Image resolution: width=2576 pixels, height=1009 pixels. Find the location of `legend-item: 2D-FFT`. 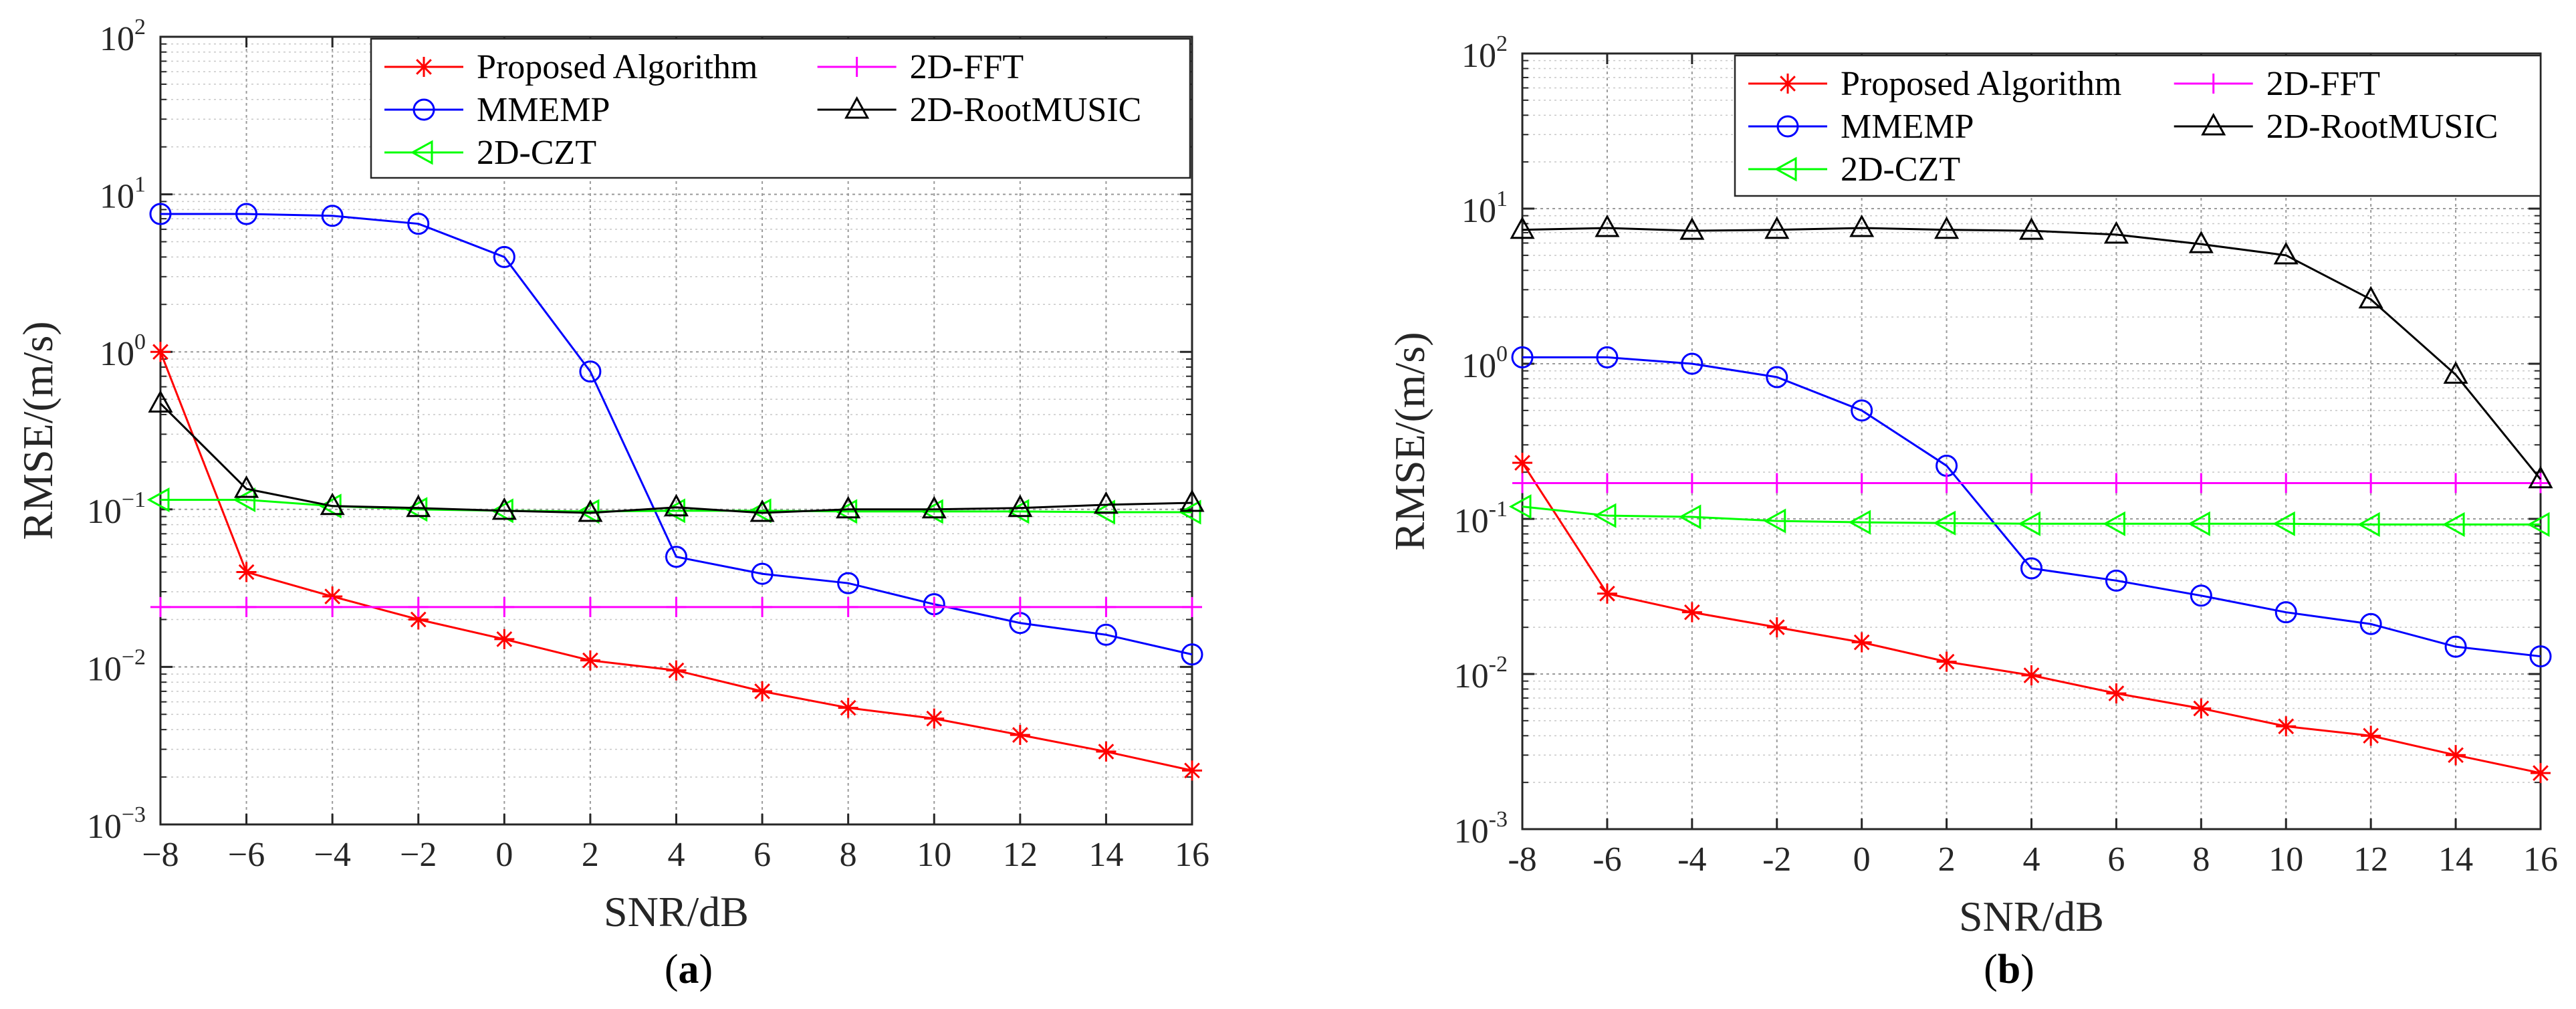

legend-item: 2D-FFT is located at coordinates (920, 67).